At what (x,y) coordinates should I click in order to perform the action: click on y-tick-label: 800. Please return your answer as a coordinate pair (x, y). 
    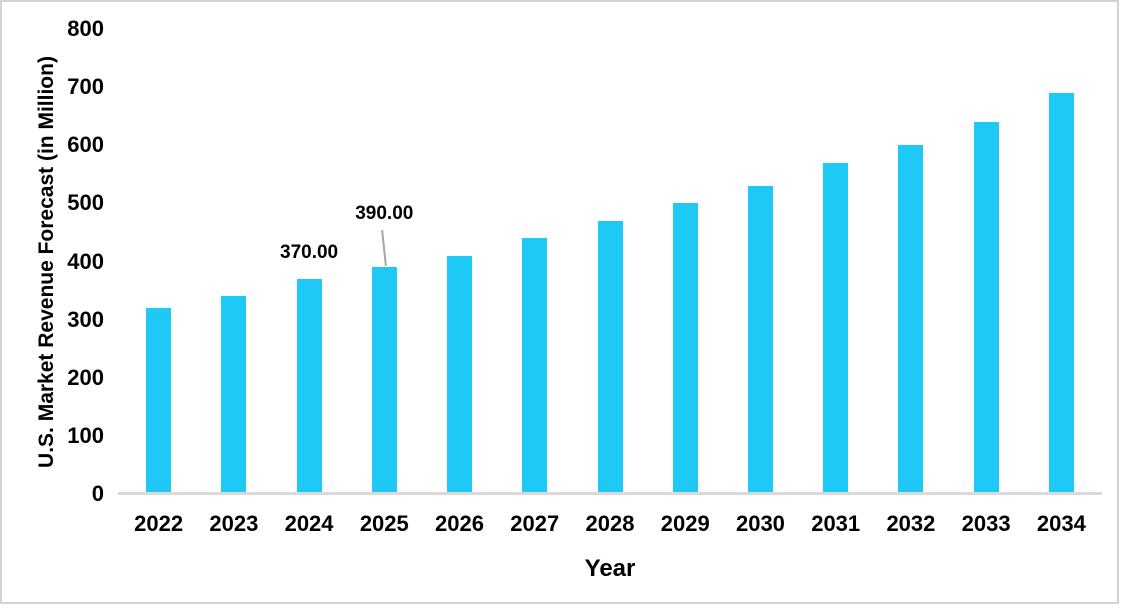
    Looking at the image, I should click on (85, 28).